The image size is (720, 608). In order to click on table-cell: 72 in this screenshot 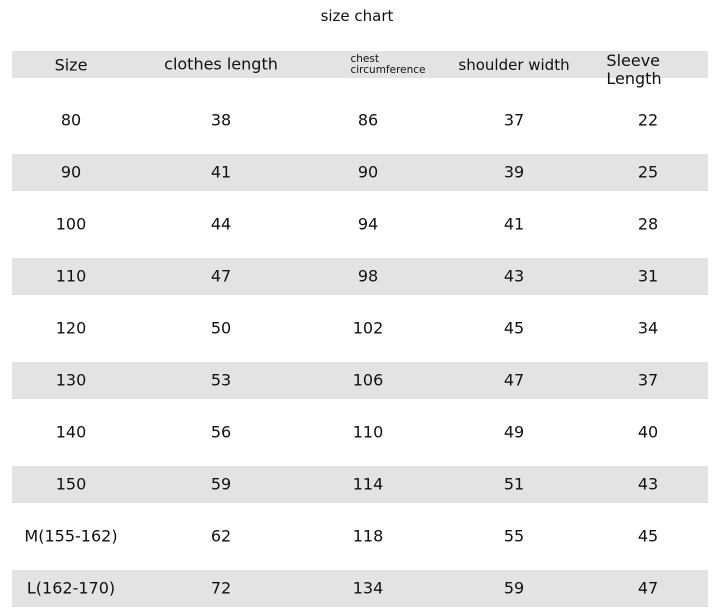, I will do `click(221, 588)`.